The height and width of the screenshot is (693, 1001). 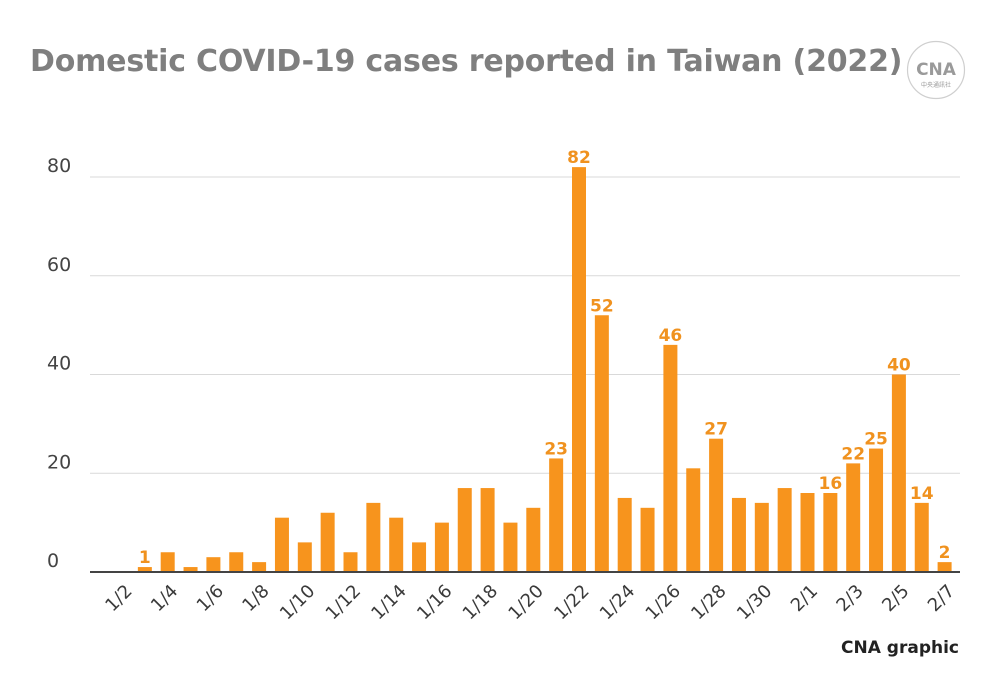 I want to click on data-label: 1, so click(x=145, y=558).